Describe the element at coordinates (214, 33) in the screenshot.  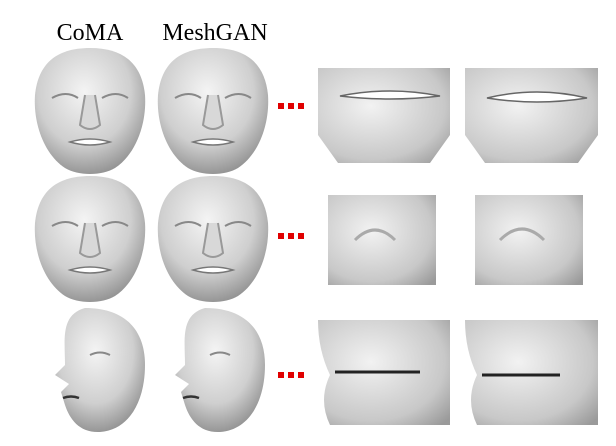
I see `column-label: MeshGAN` at that location.